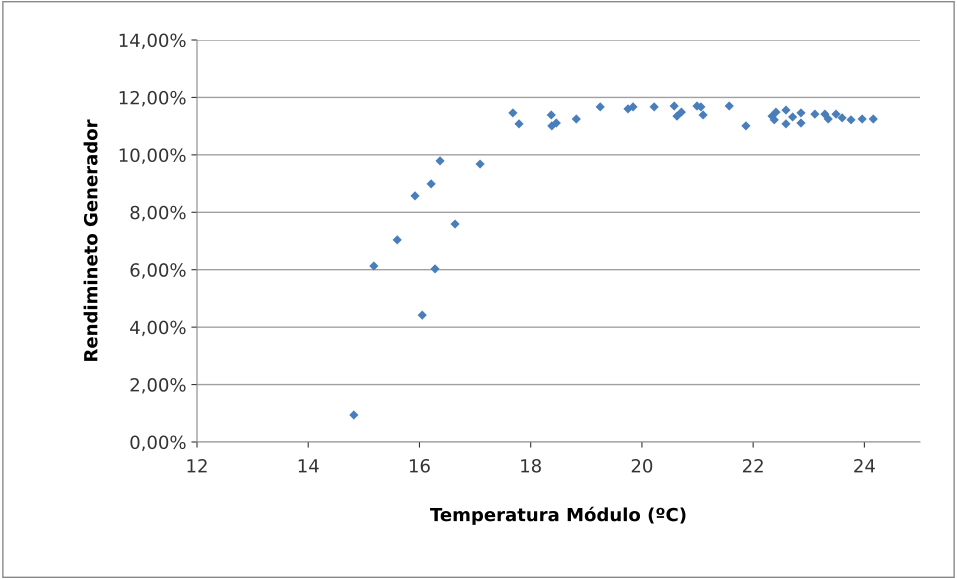  Describe the element at coordinates (153, 41) in the screenshot. I see `y-tick-label: 14,00%` at that location.